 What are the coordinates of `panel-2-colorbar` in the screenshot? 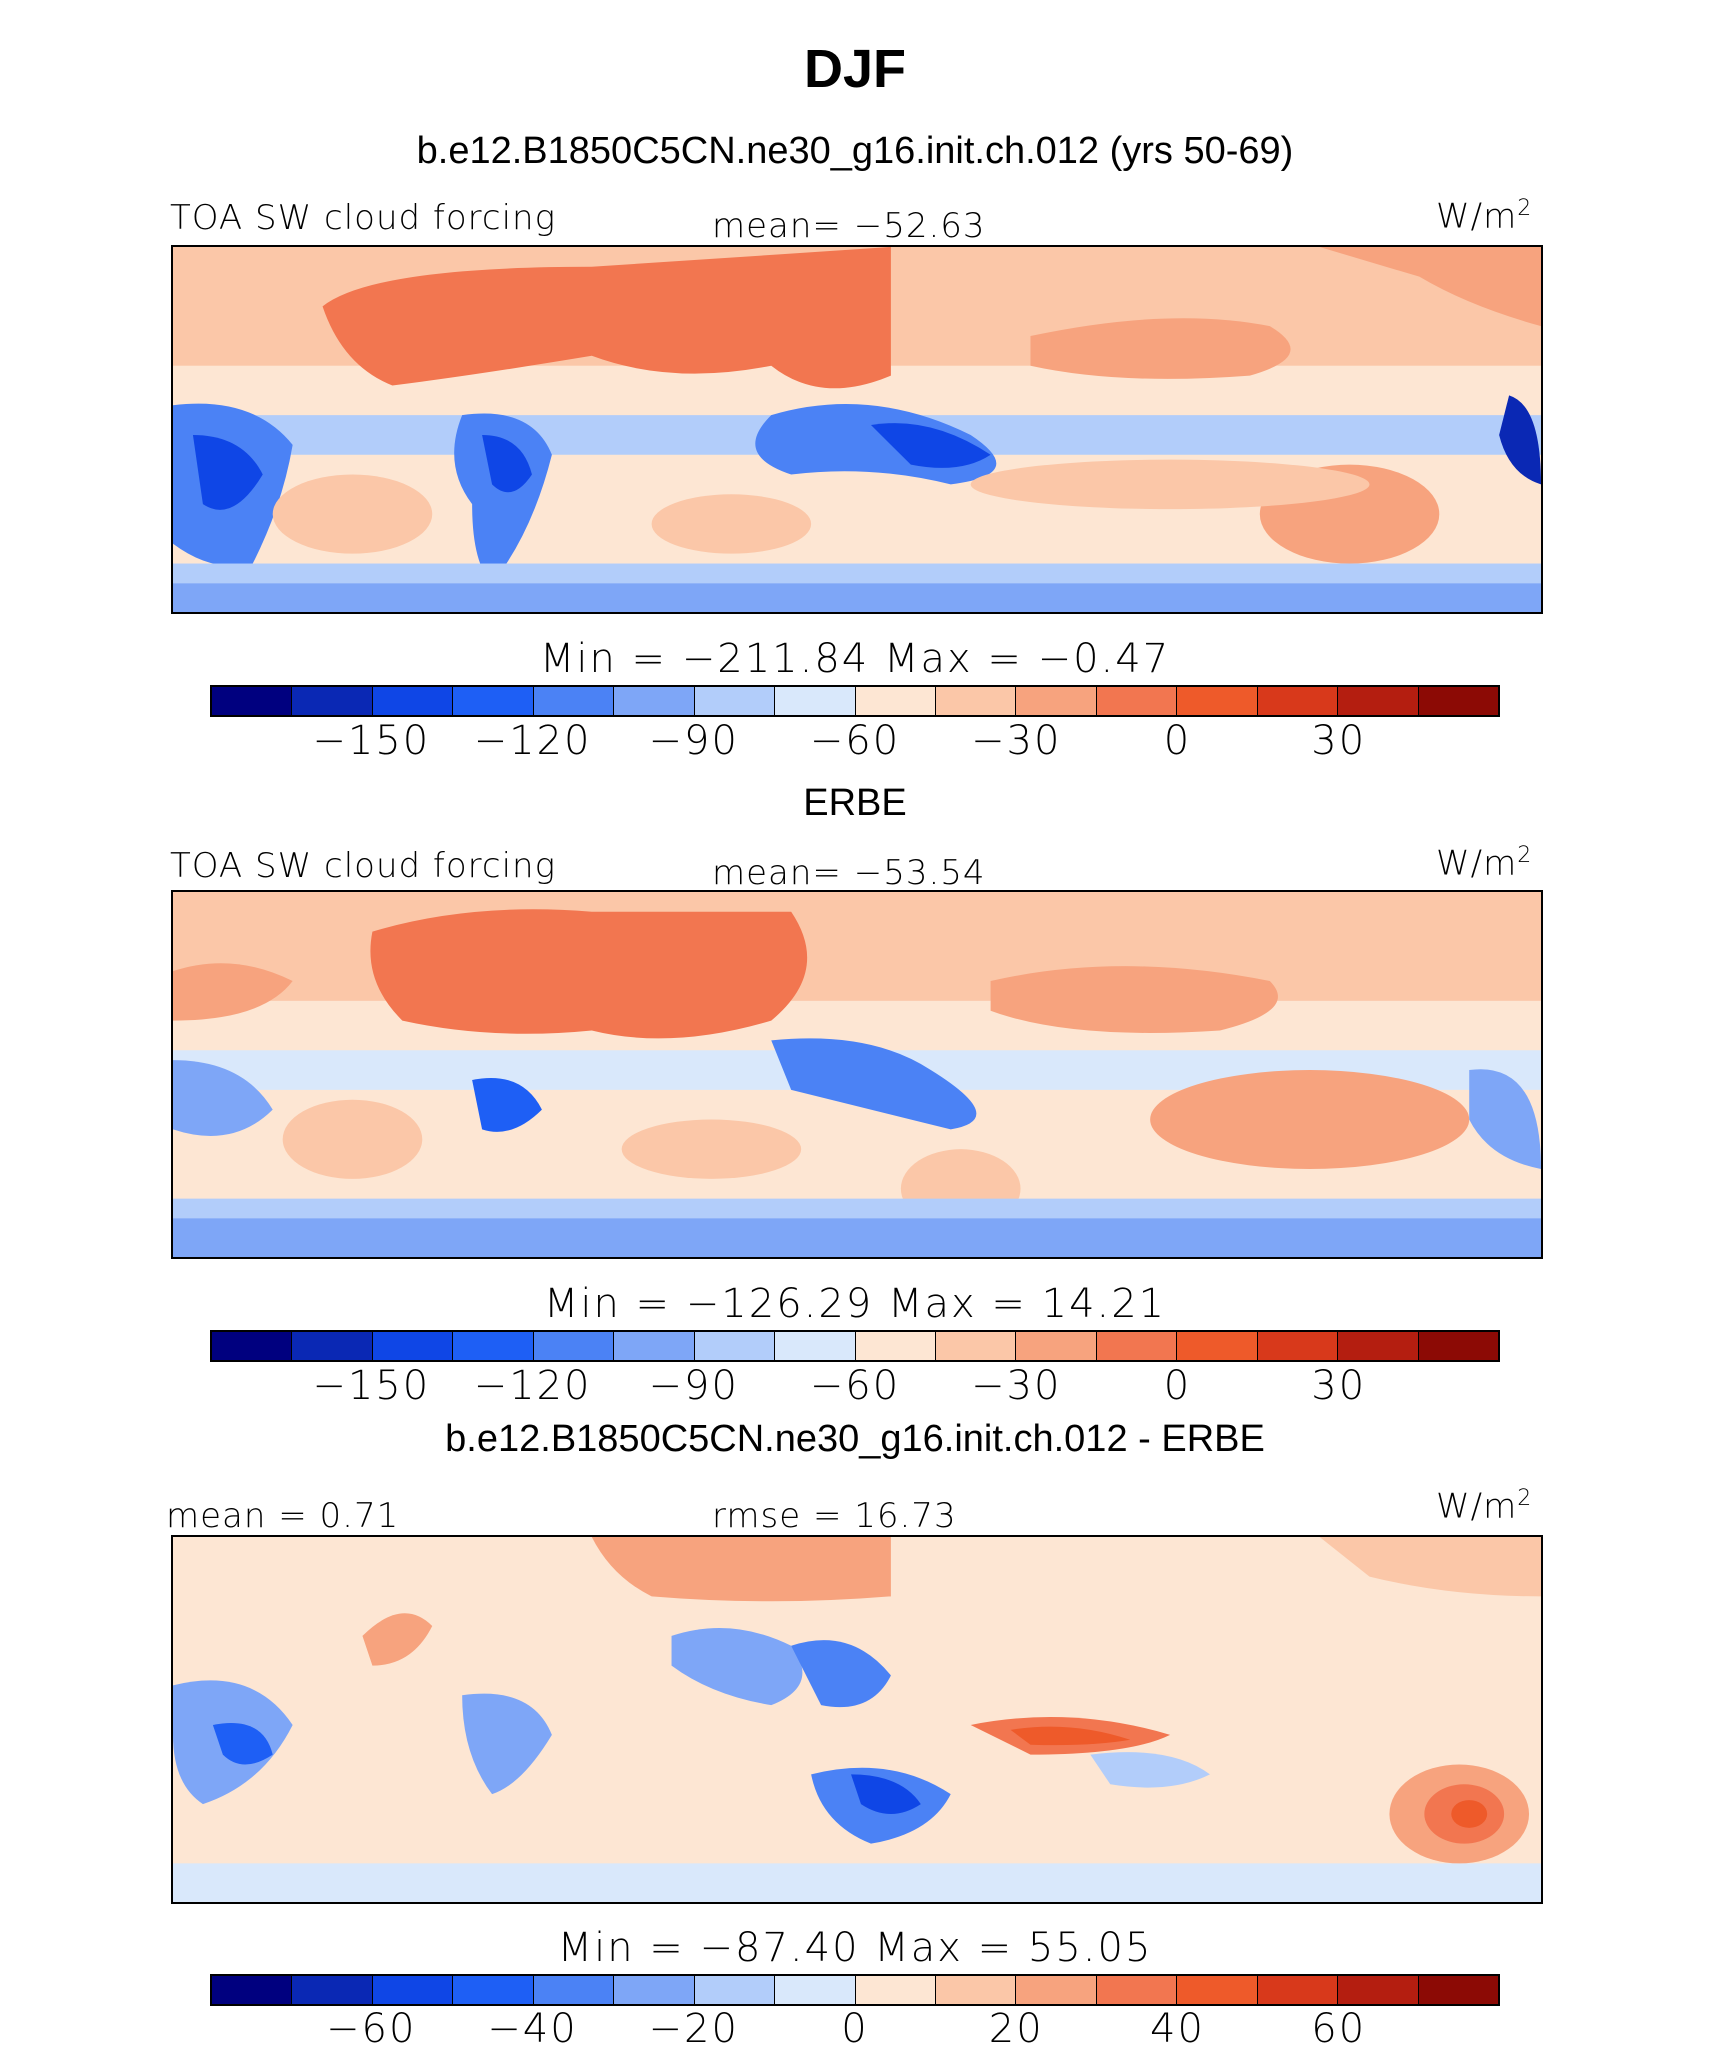 It's located at (855, 1346).